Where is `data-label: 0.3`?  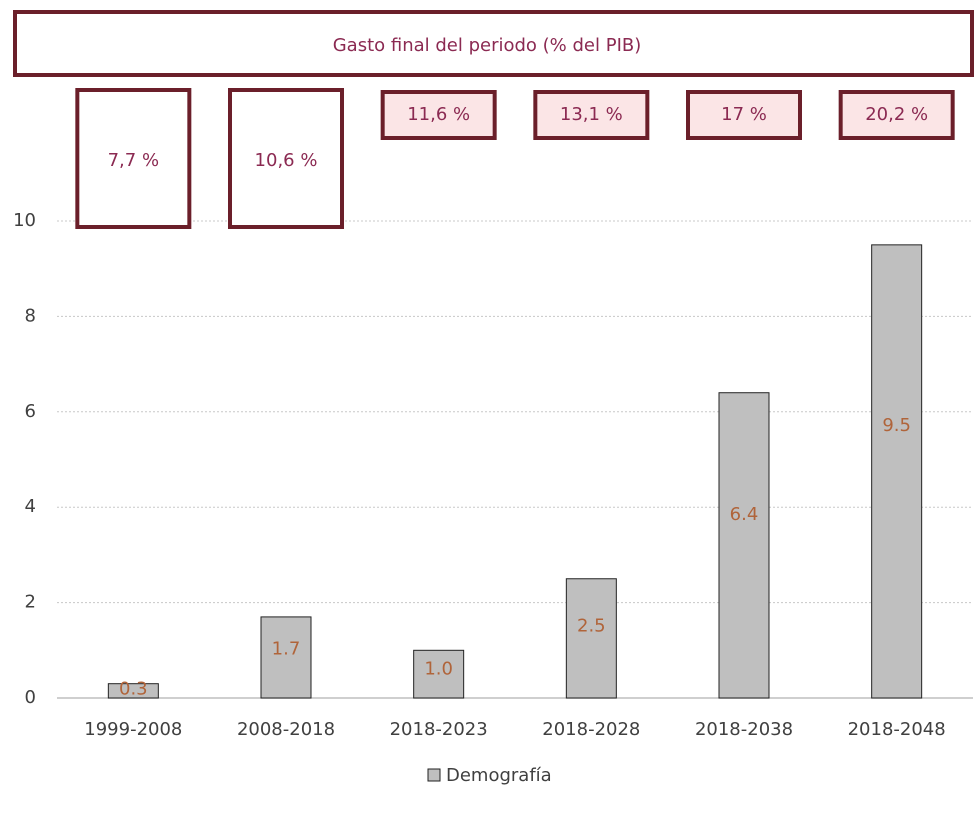 data-label: 0.3 is located at coordinates (133, 688).